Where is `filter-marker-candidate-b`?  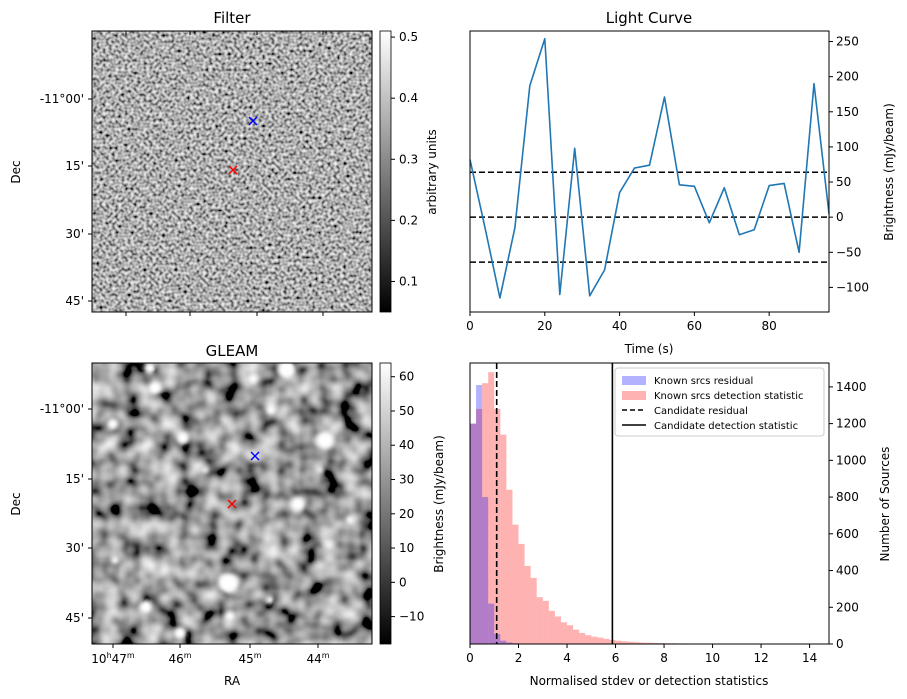
filter-marker-candidate-b is located at coordinates (253, 121).